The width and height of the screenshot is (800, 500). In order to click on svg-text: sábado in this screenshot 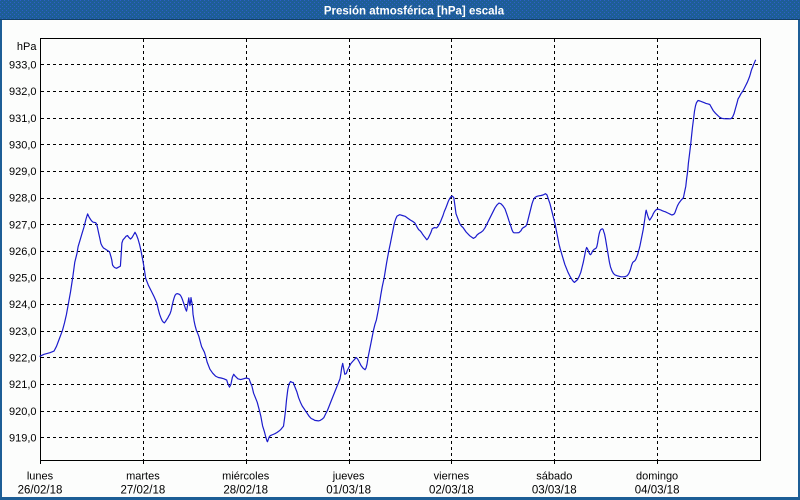, I will do `click(554, 477)`.